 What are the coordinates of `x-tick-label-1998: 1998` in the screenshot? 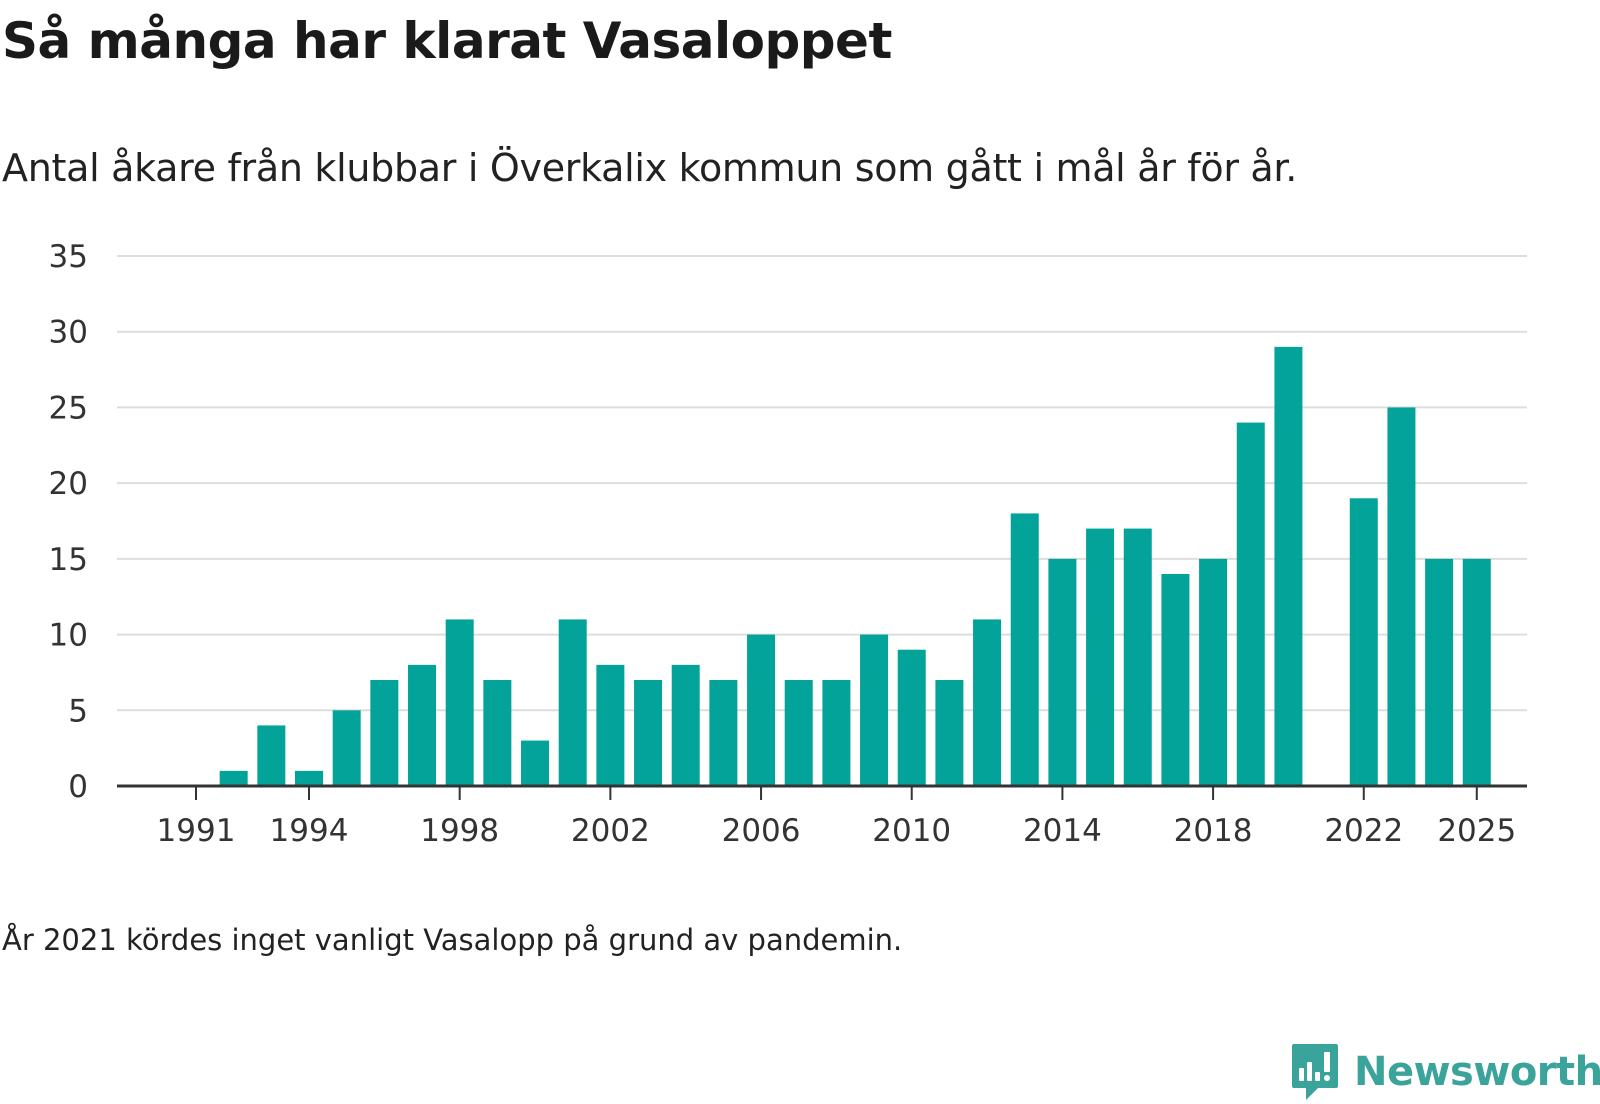 It's located at (459, 831).